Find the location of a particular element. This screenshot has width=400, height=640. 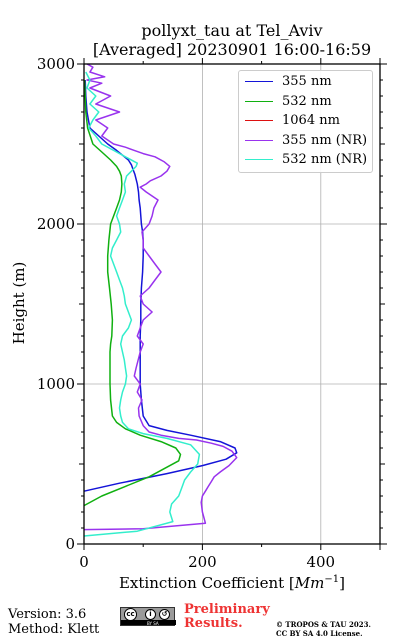

legend-label: 1064 nm is located at coordinates (311, 120).